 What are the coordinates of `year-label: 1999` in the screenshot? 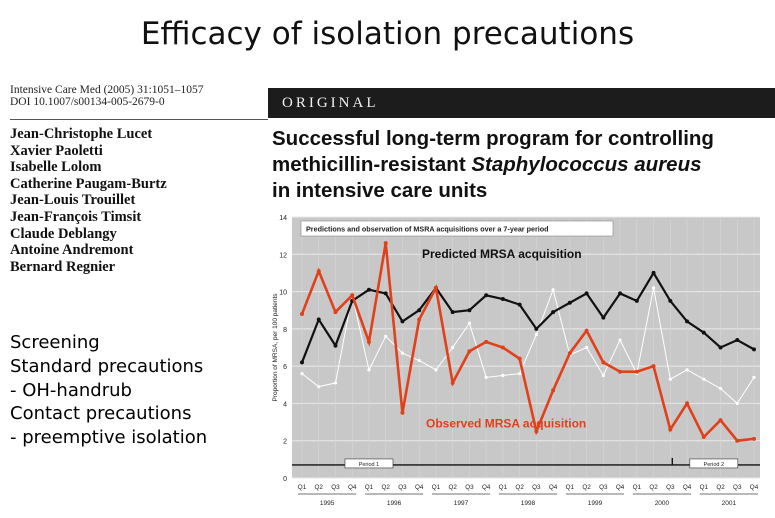 It's located at (595, 503).